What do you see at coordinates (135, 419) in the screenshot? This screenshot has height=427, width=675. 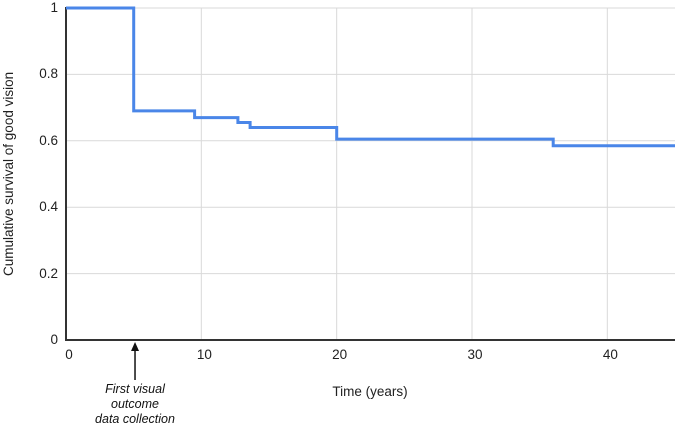 I see `annotation-line: data collection` at bounding box center [135, 419].